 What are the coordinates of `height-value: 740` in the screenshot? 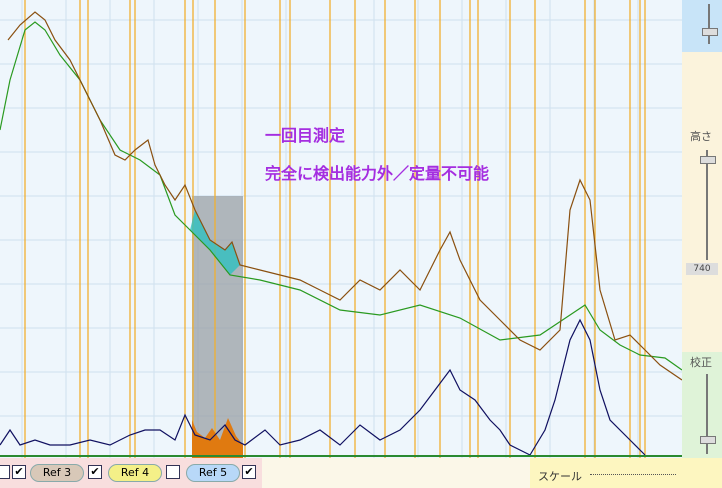 It's located at (702, 269).